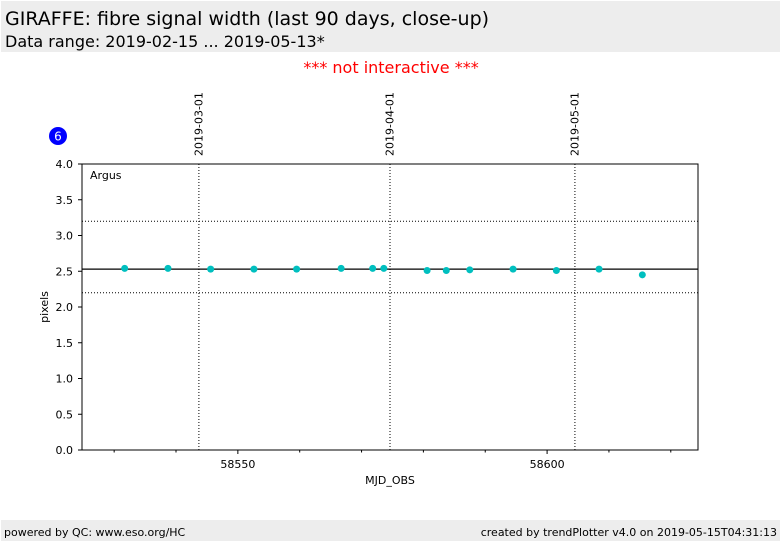 The height and width of the screenshot is (542, 782). What do you see at coordinates (106, 175) in the screenshot?
I see `annotation-label: Argus` at bounding box center [106, 175].